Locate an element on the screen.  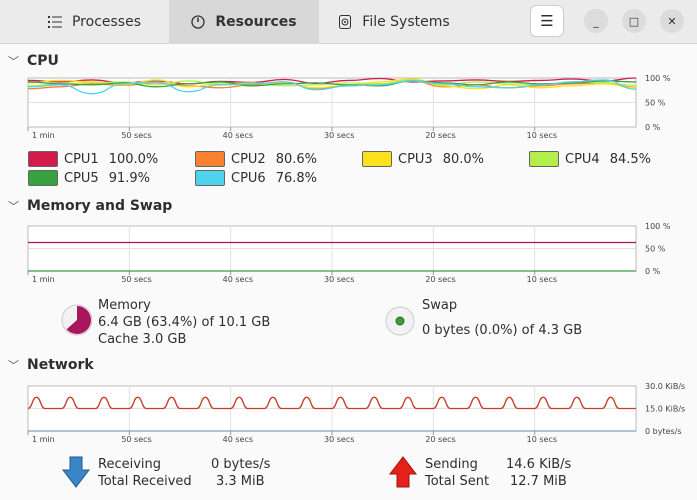
memory-section-header: ﹀ Memory and Swap is located at coordinates (90, 206).